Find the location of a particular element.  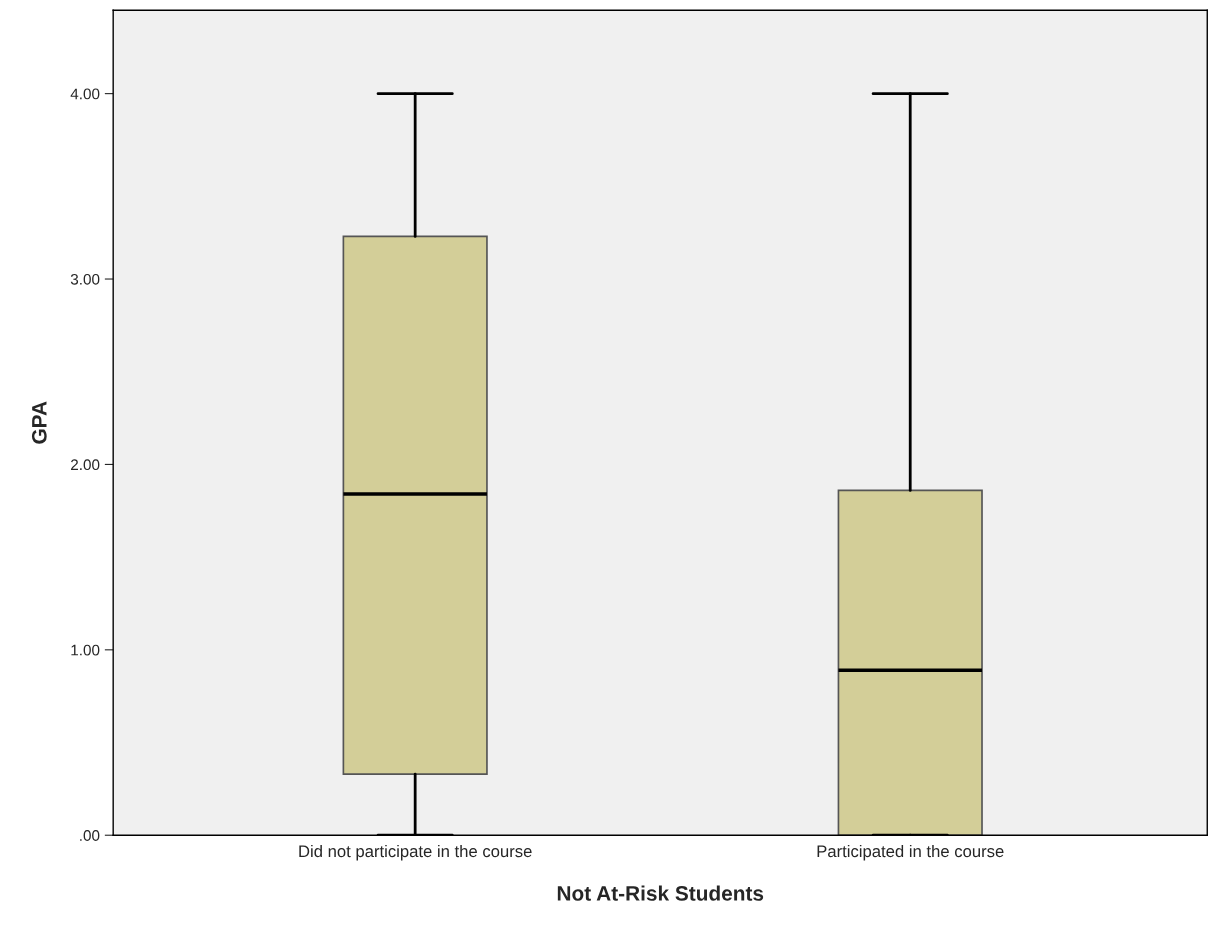

y-axis-title: GPA is located at coordinates (39, 422).